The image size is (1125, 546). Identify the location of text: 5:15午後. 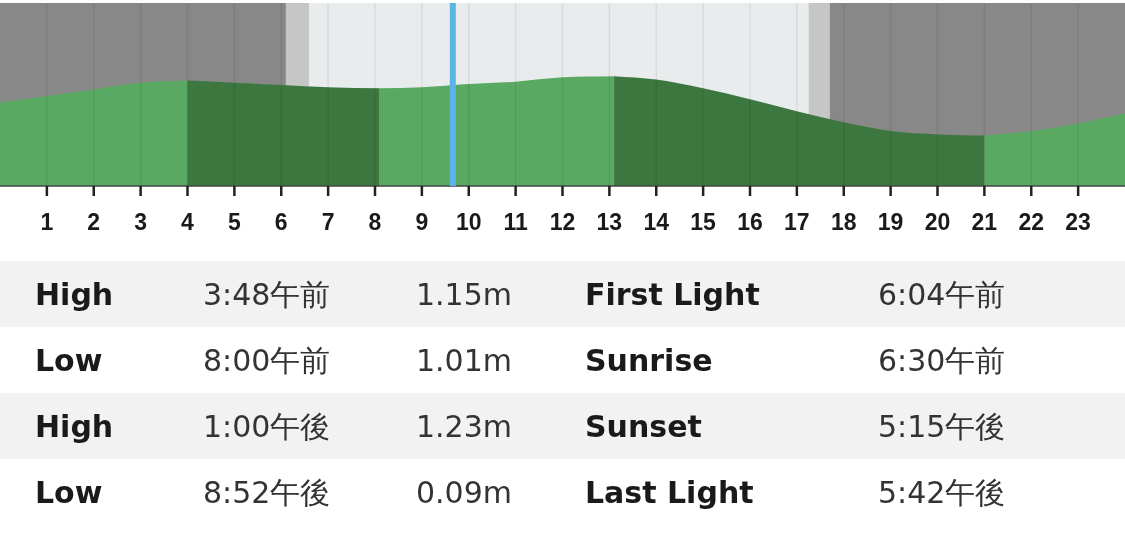
(942, 426).